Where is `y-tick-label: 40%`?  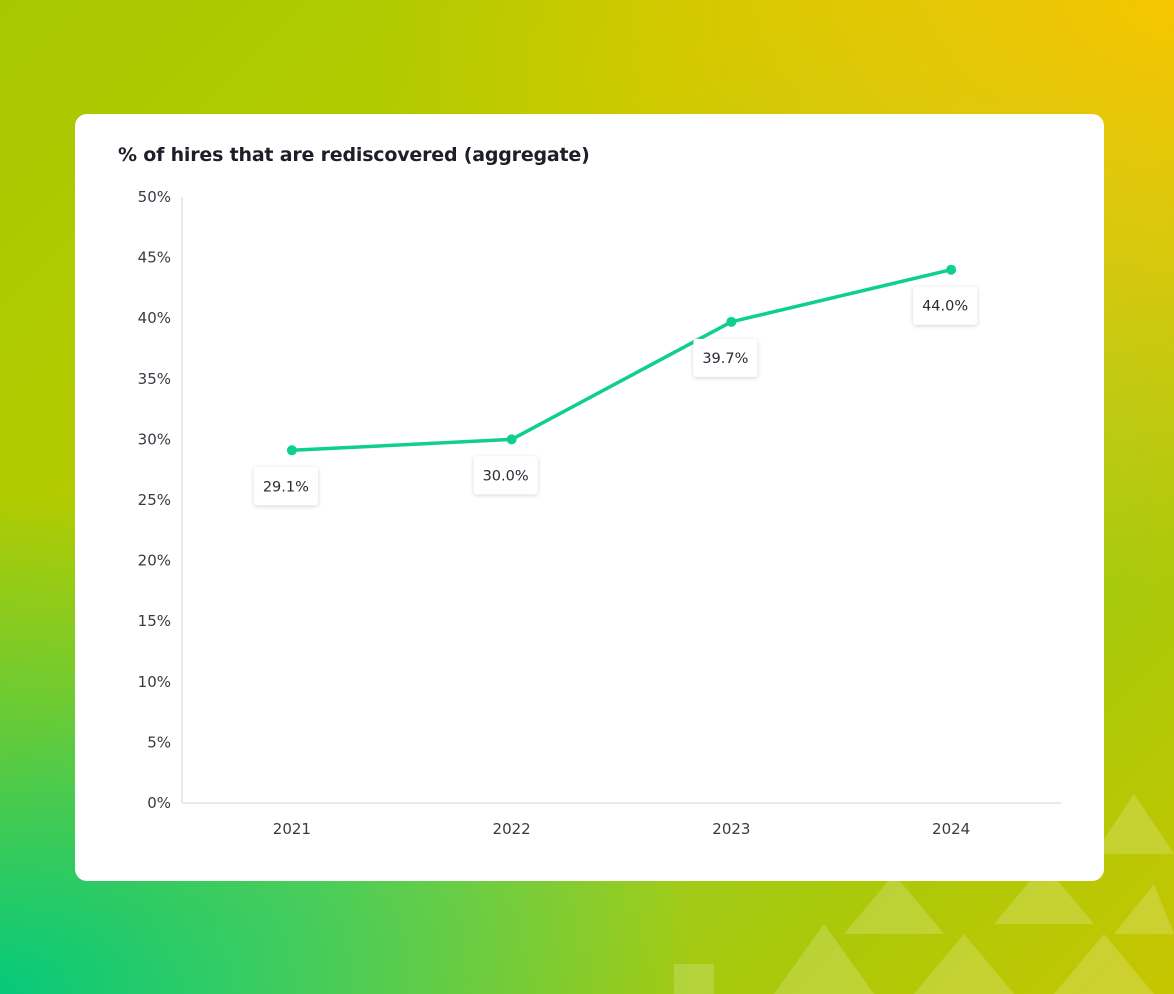
y-tick-label: 40% is located at coordinates (154, 318).